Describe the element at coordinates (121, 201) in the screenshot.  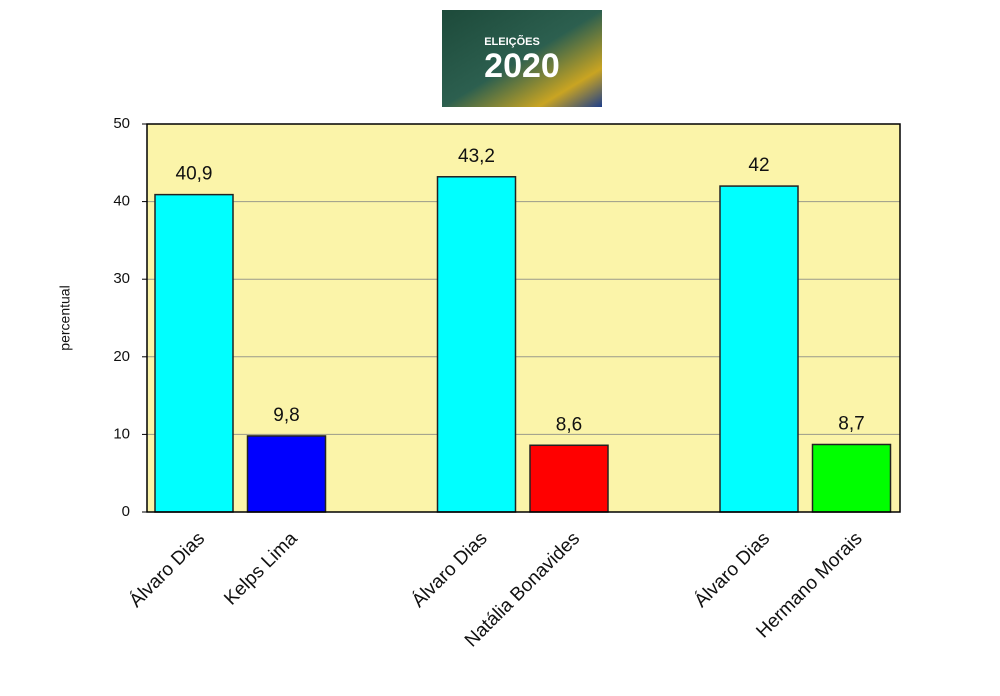
I see `y-tick-label: 40` at that location.